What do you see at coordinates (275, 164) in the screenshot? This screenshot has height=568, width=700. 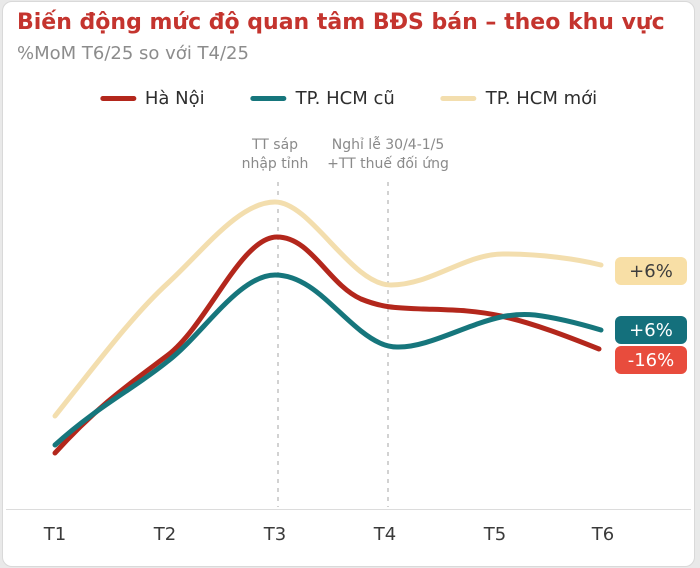 I see `annotation-t3-line2: nhập tỉnh` at bounding box center [275, 164].